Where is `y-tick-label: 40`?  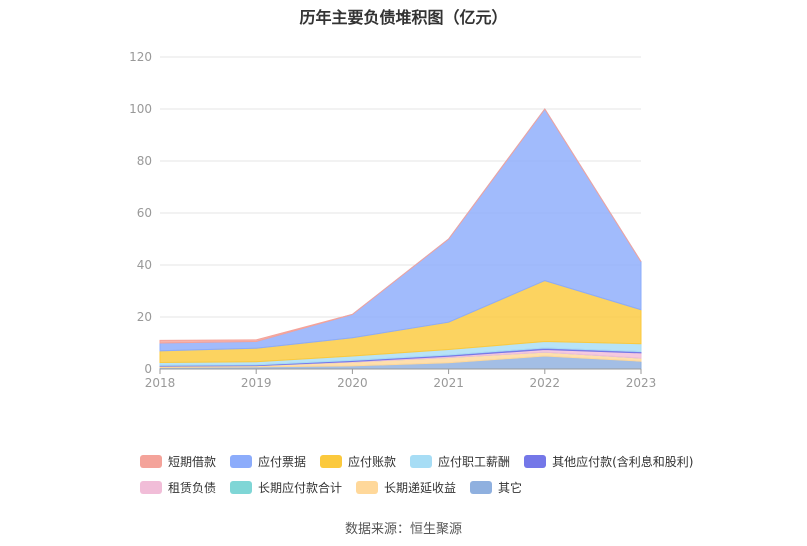
y-tick-label: 40 is located at coordinates (144, 265).